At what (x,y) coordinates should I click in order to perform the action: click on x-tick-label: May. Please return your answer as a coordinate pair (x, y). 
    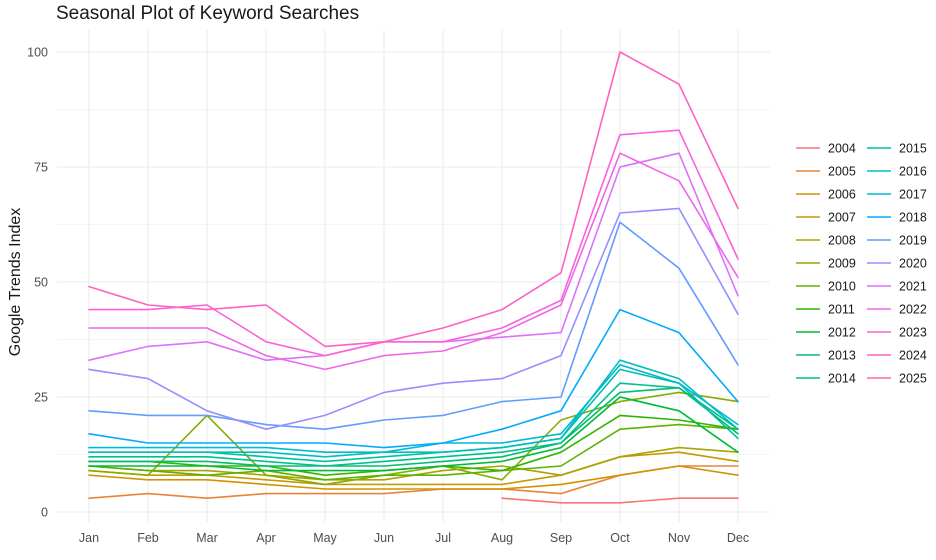
    Looking at the image, I should click on (325, 538).